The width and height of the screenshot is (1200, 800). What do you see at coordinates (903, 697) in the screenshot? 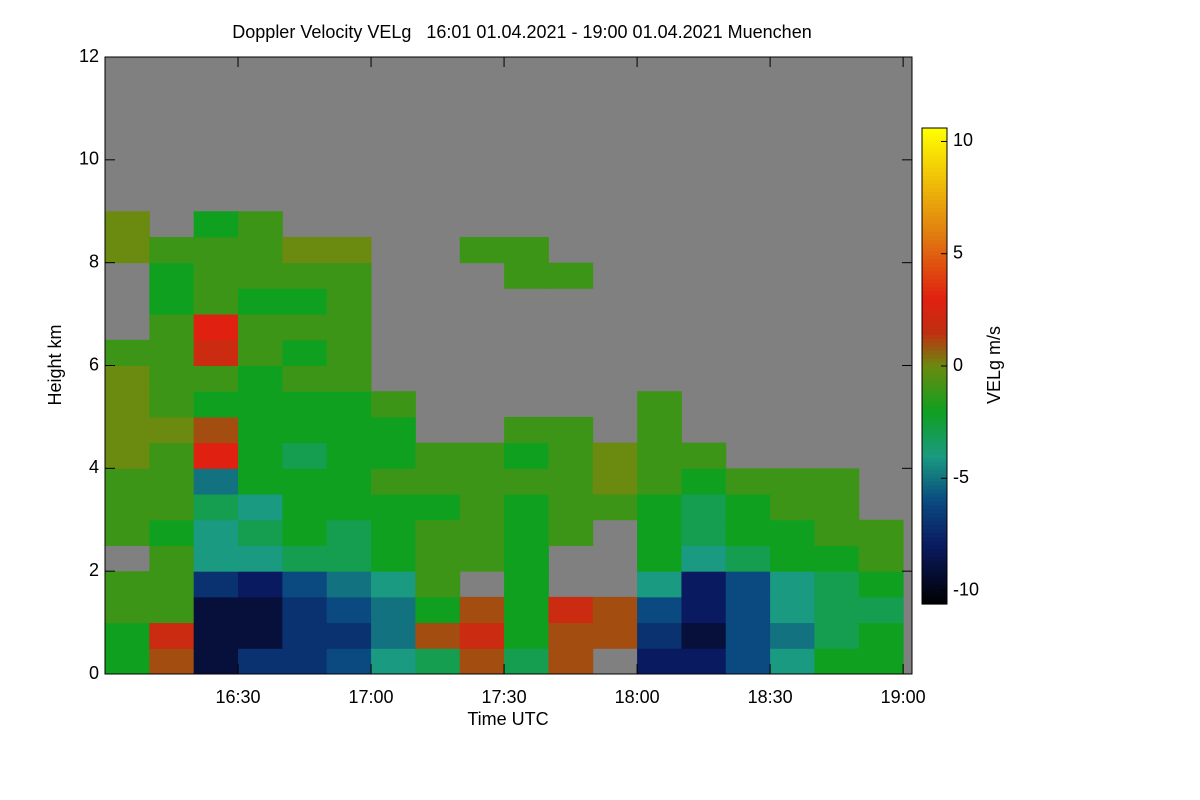
I see `x-tick-label: 19:00` at bounding box center [903, 697].